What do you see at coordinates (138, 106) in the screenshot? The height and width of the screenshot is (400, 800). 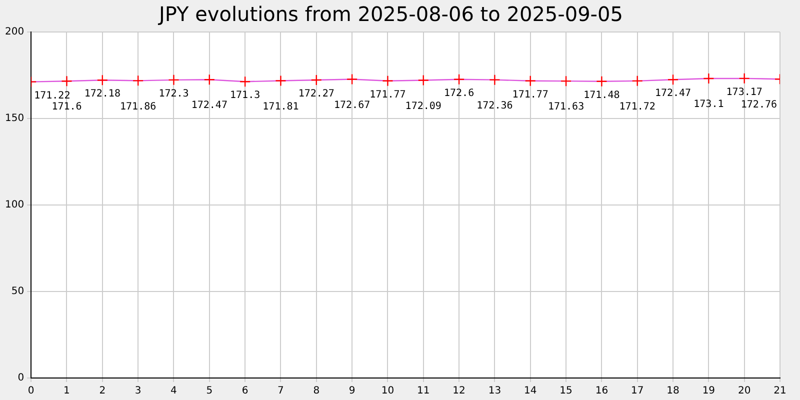 I see `data-label: 171.86` at bounding box center [138, 106].